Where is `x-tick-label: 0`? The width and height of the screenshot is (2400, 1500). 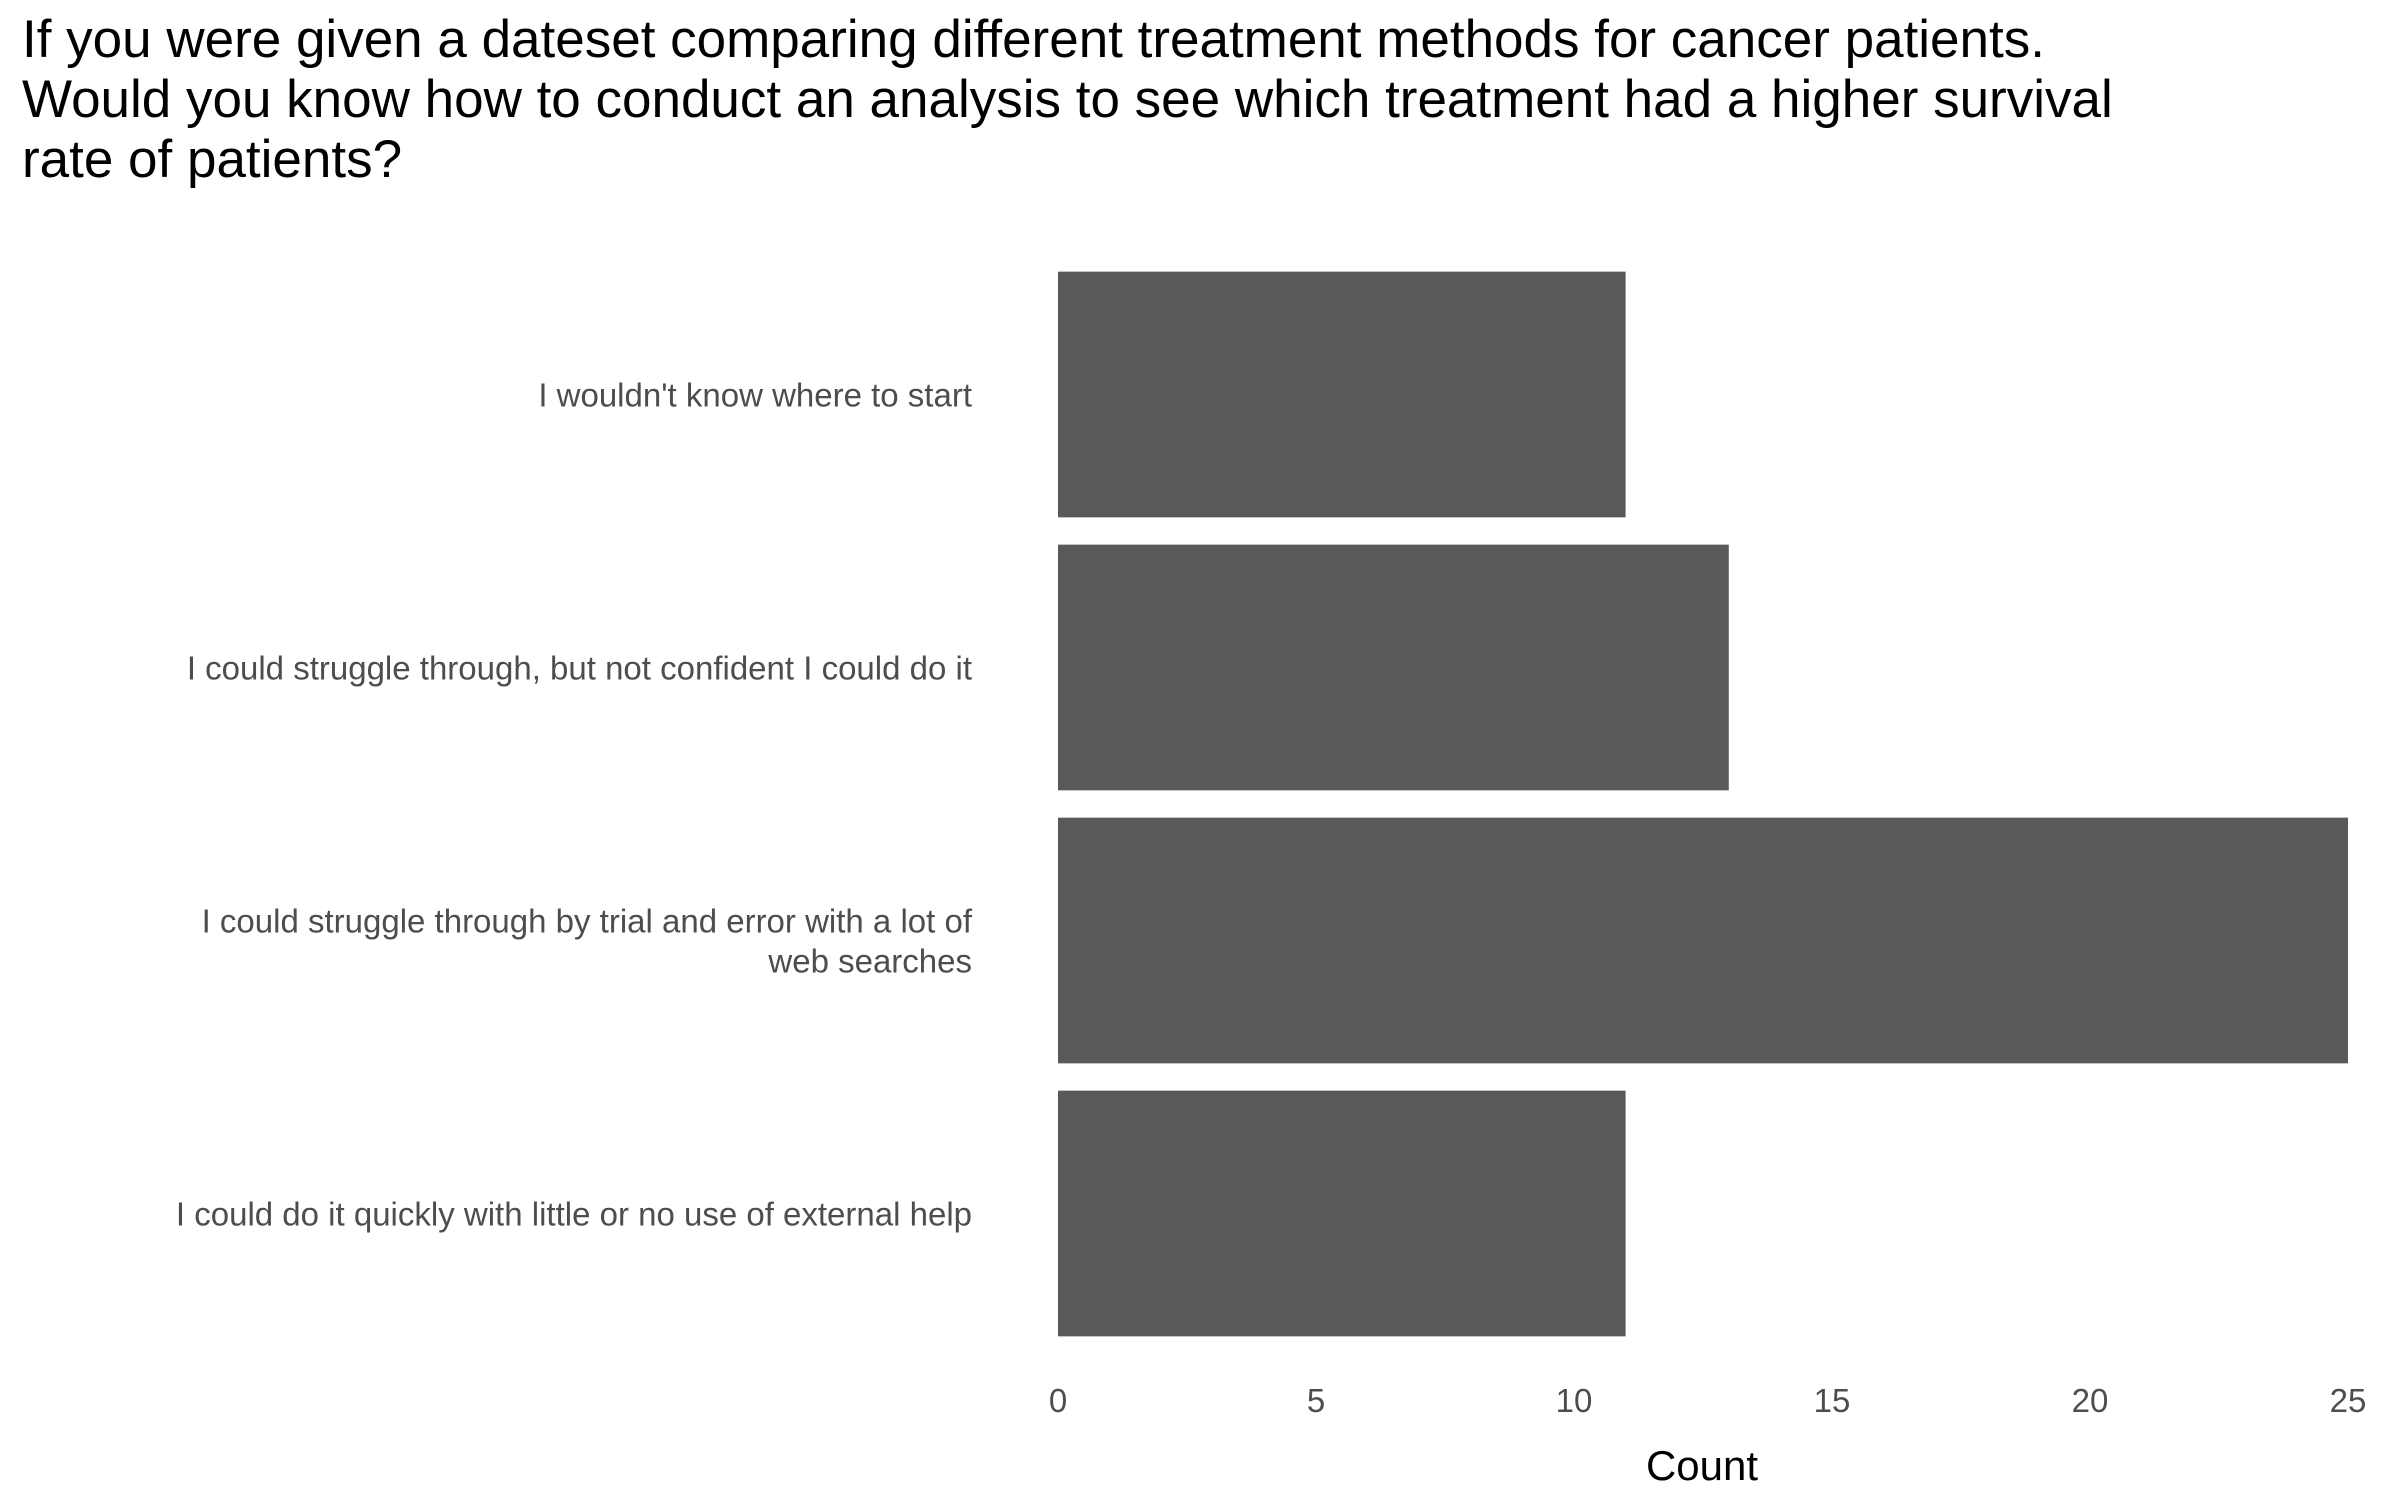 x-tick-label: 0 is located at coordinates (1058, 1400).